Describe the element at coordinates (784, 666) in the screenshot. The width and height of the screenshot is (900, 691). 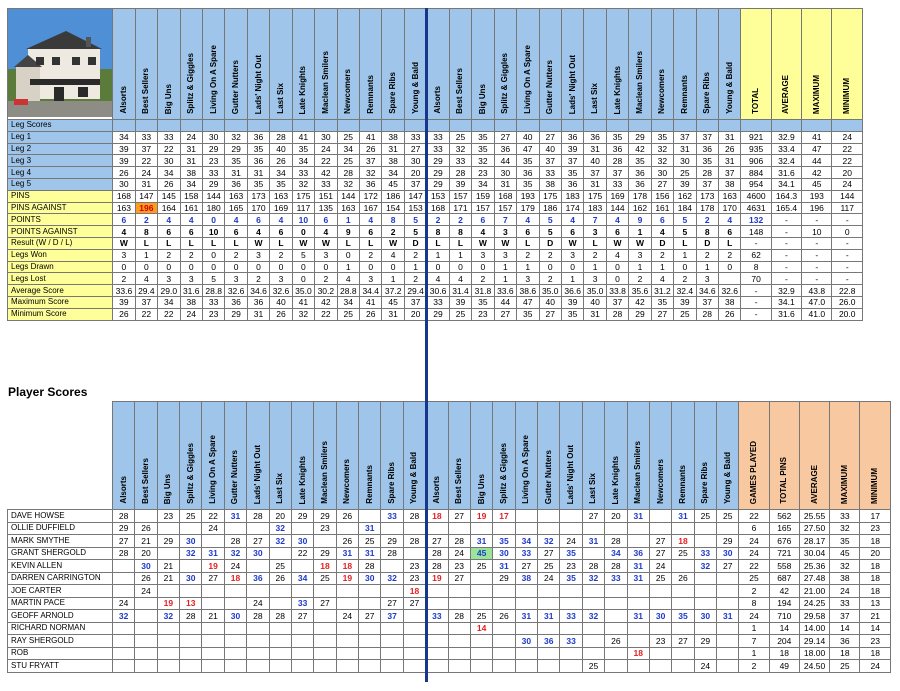
I see `player-summary: 49` at that location.